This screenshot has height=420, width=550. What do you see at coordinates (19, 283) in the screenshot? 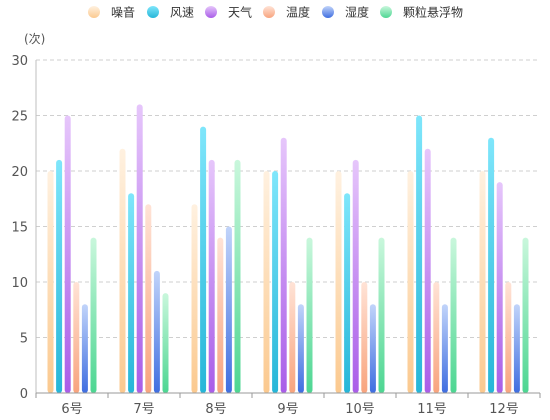
I see `y-tick-label: 10` at bounding box center [19, 283].